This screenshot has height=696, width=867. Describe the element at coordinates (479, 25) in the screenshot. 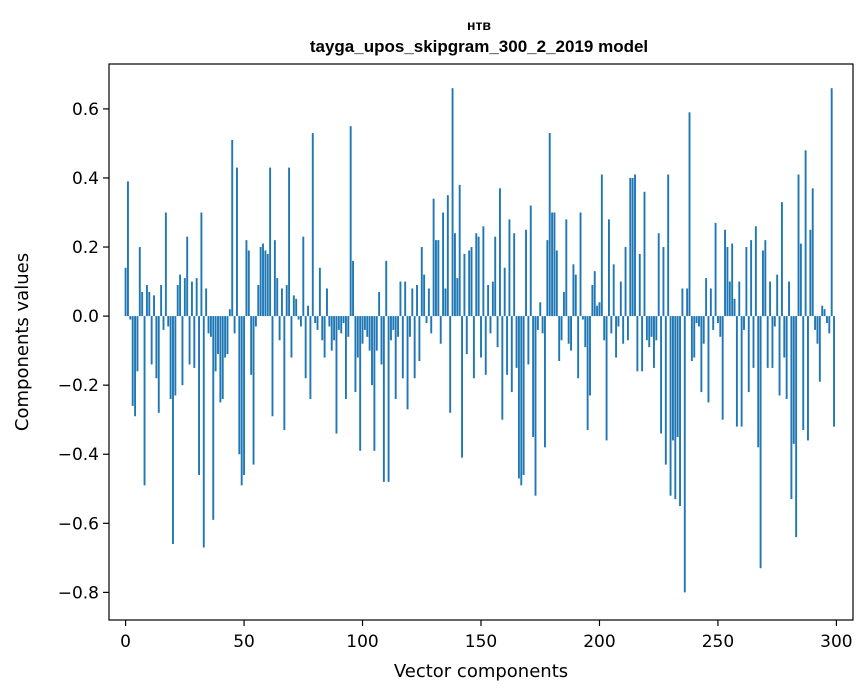

I see `chart-title: нтв` at that location.